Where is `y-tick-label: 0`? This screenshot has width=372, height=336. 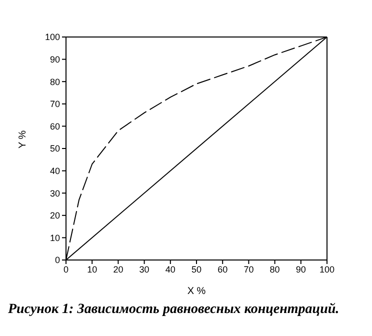 y-tick-label: 0 is located at coordinates (57, 260).